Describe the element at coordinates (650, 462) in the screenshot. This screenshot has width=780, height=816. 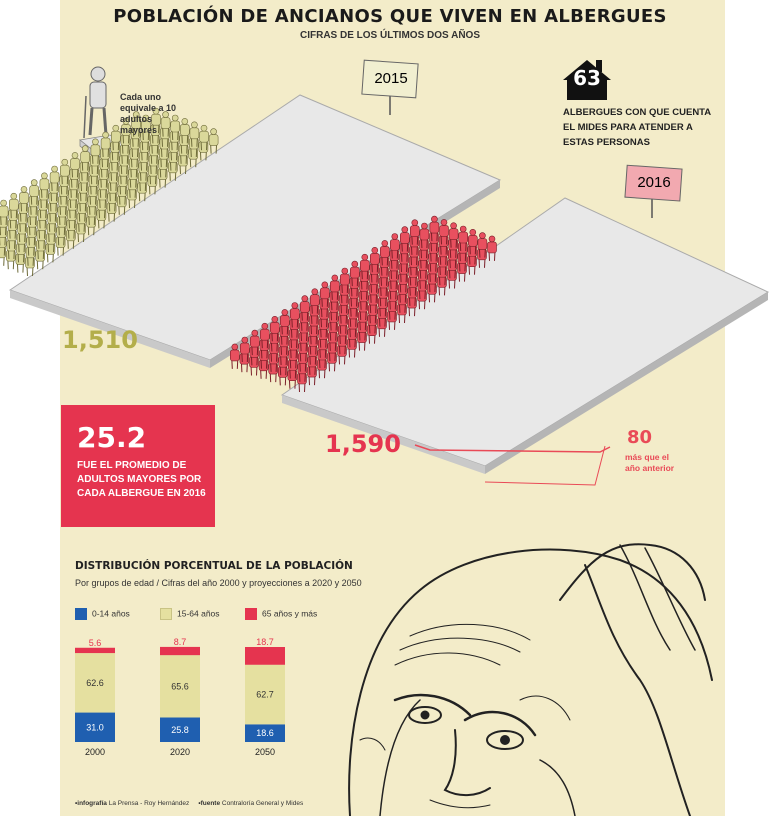
I see `difference-text: más que el año anterior` at that location.